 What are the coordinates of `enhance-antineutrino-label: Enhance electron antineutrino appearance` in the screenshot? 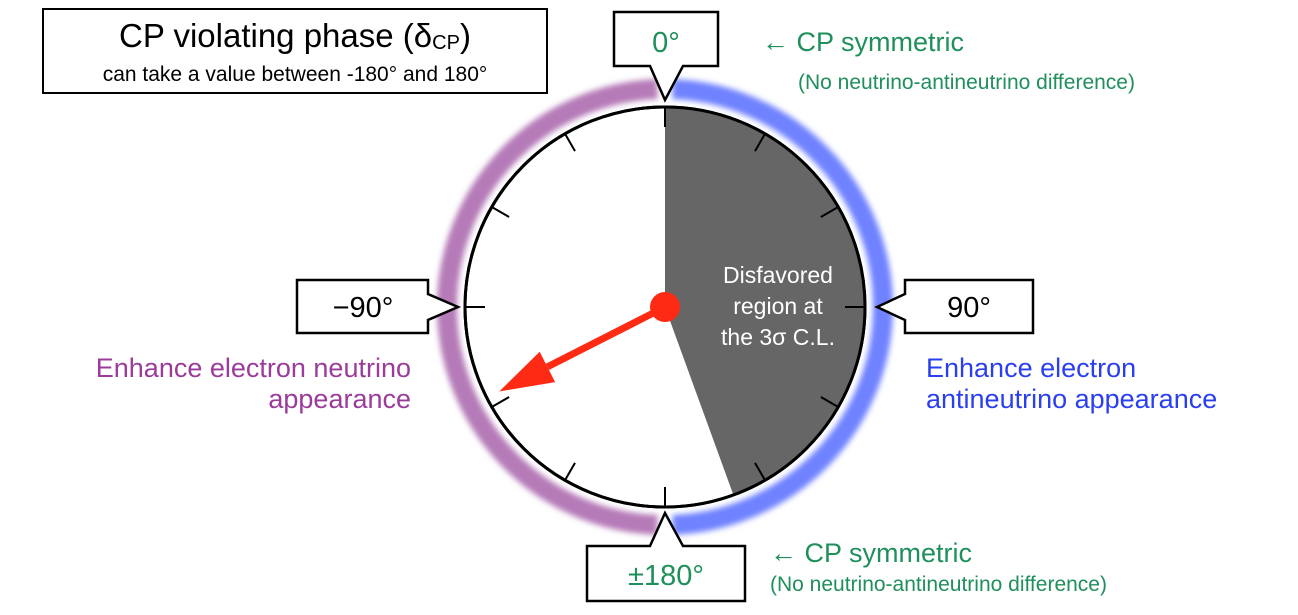 It's located at (1071, 384).